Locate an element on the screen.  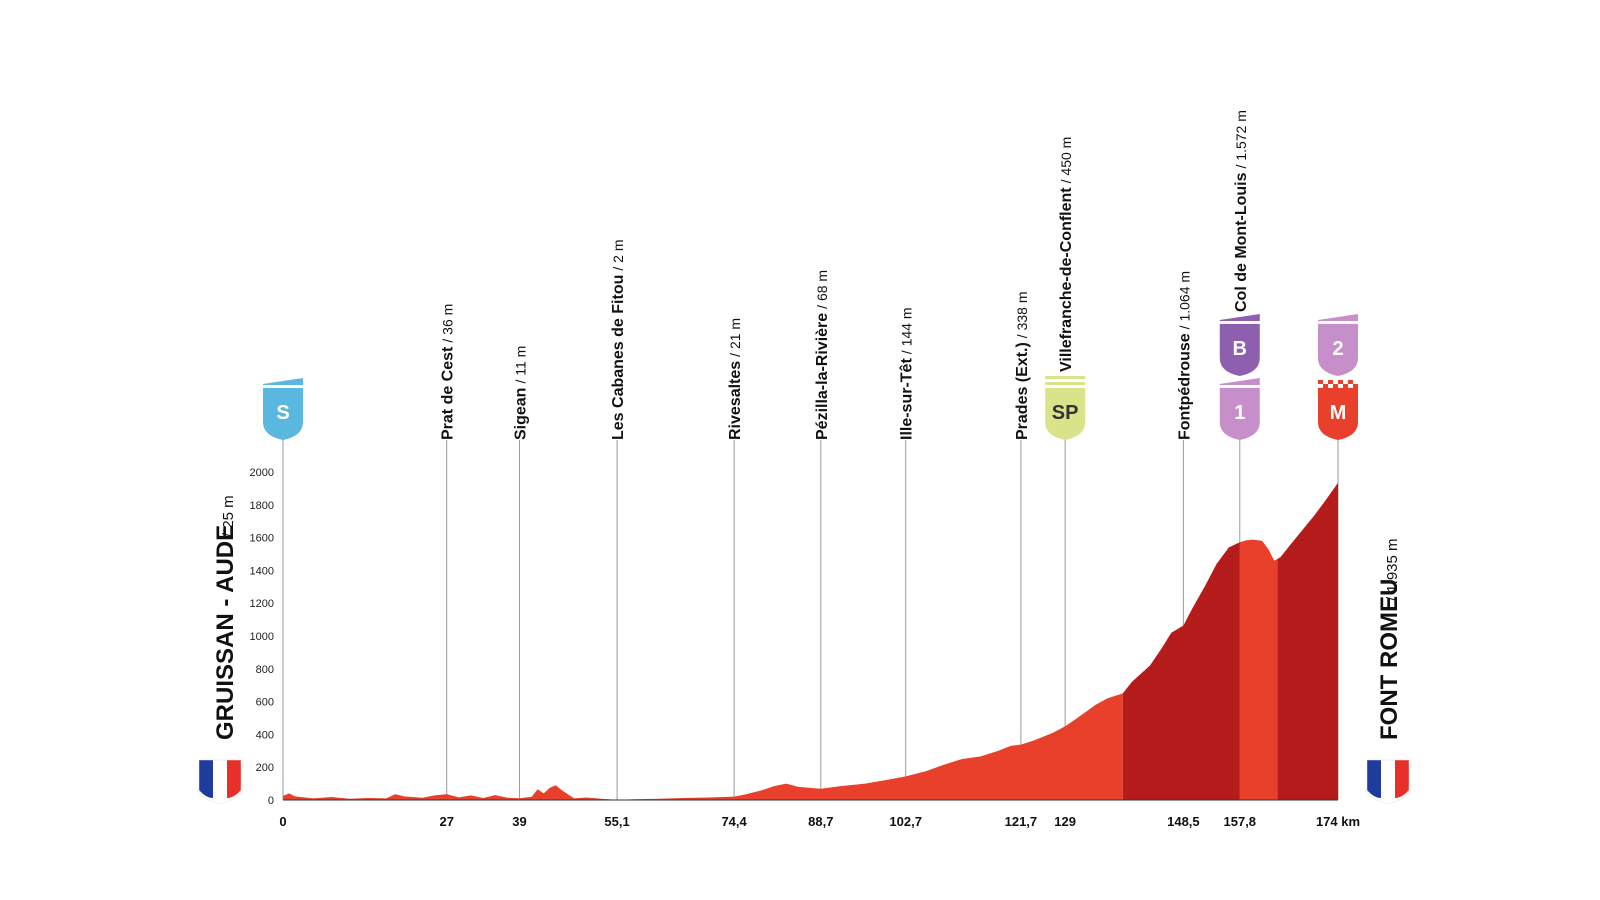
waypoint-label: Rivesaltes / 21 m is located at coordinates (735, 379).